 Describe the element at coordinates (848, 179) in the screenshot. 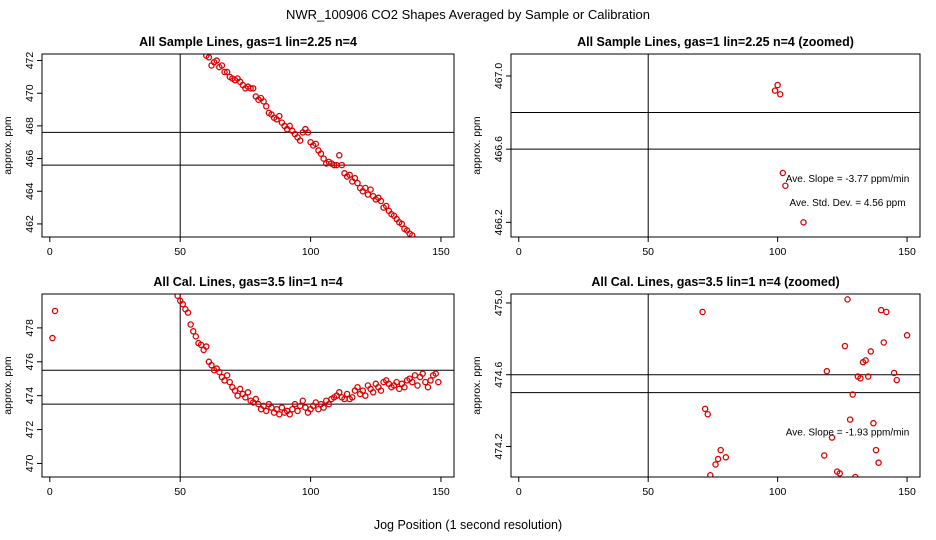

I see `annotation-text: Ave. Slope = -3.77 ppm/min` at that location.